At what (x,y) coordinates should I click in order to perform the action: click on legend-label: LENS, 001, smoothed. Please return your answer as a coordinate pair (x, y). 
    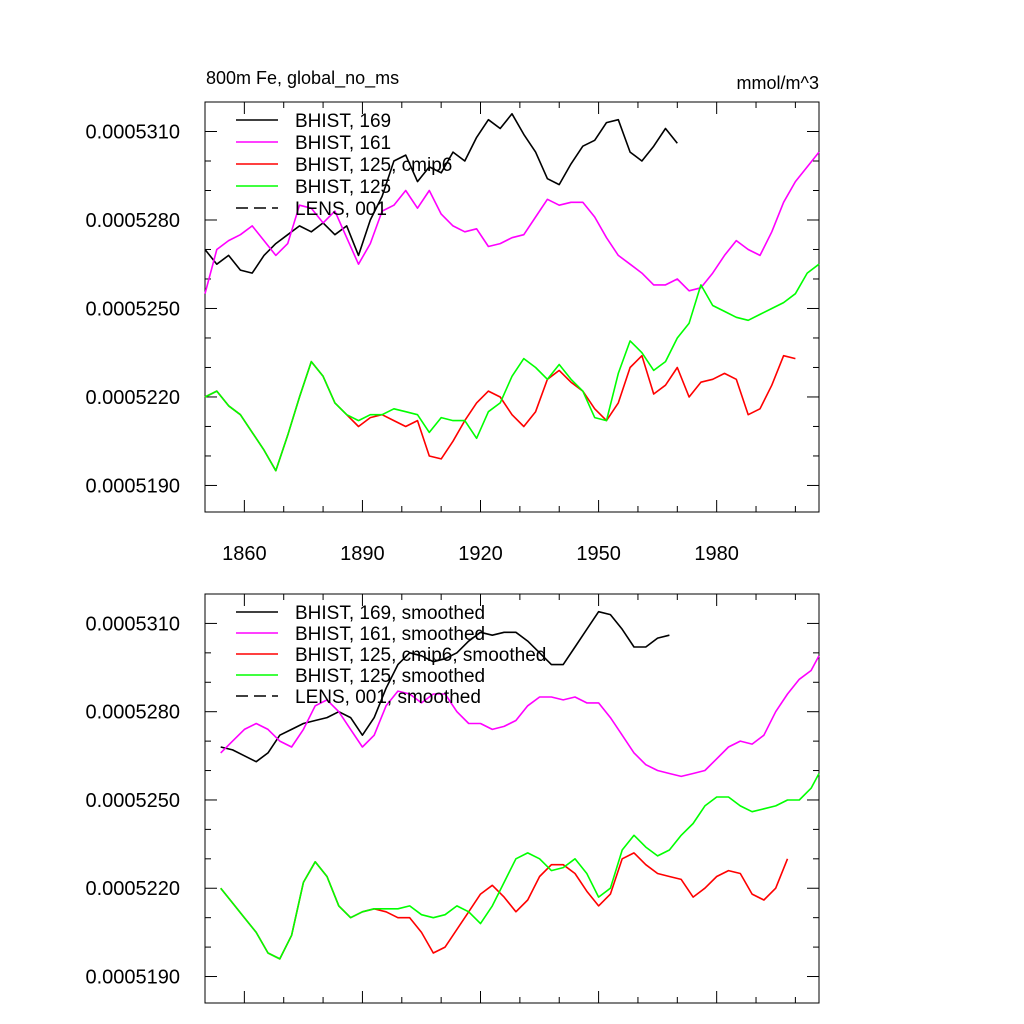
    Looking at the image, I should click on (388, 697).